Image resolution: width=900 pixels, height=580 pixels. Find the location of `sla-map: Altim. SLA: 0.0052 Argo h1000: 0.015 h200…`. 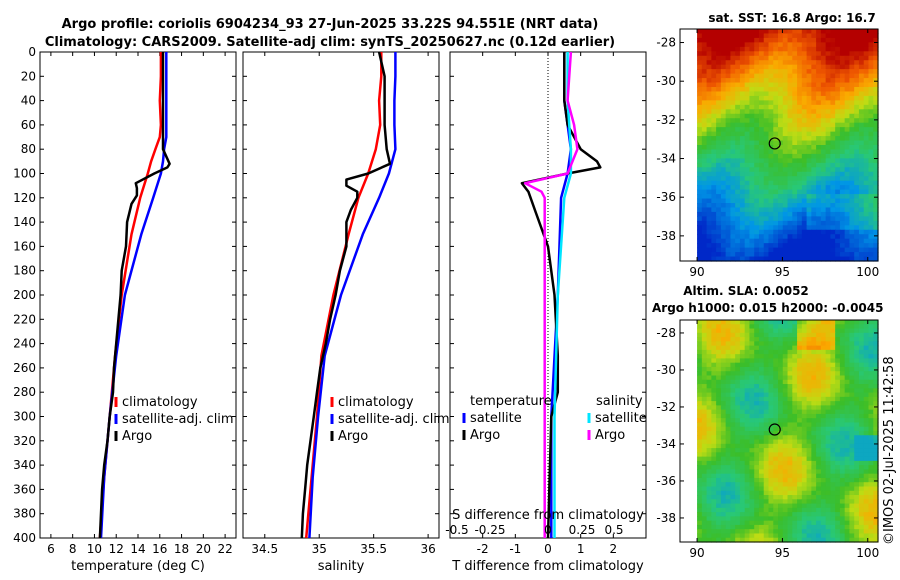

sla-map: Altim. SLA: 0.0052 Argo h1000: 0.015 h200… is located at coordinates (767, 422).